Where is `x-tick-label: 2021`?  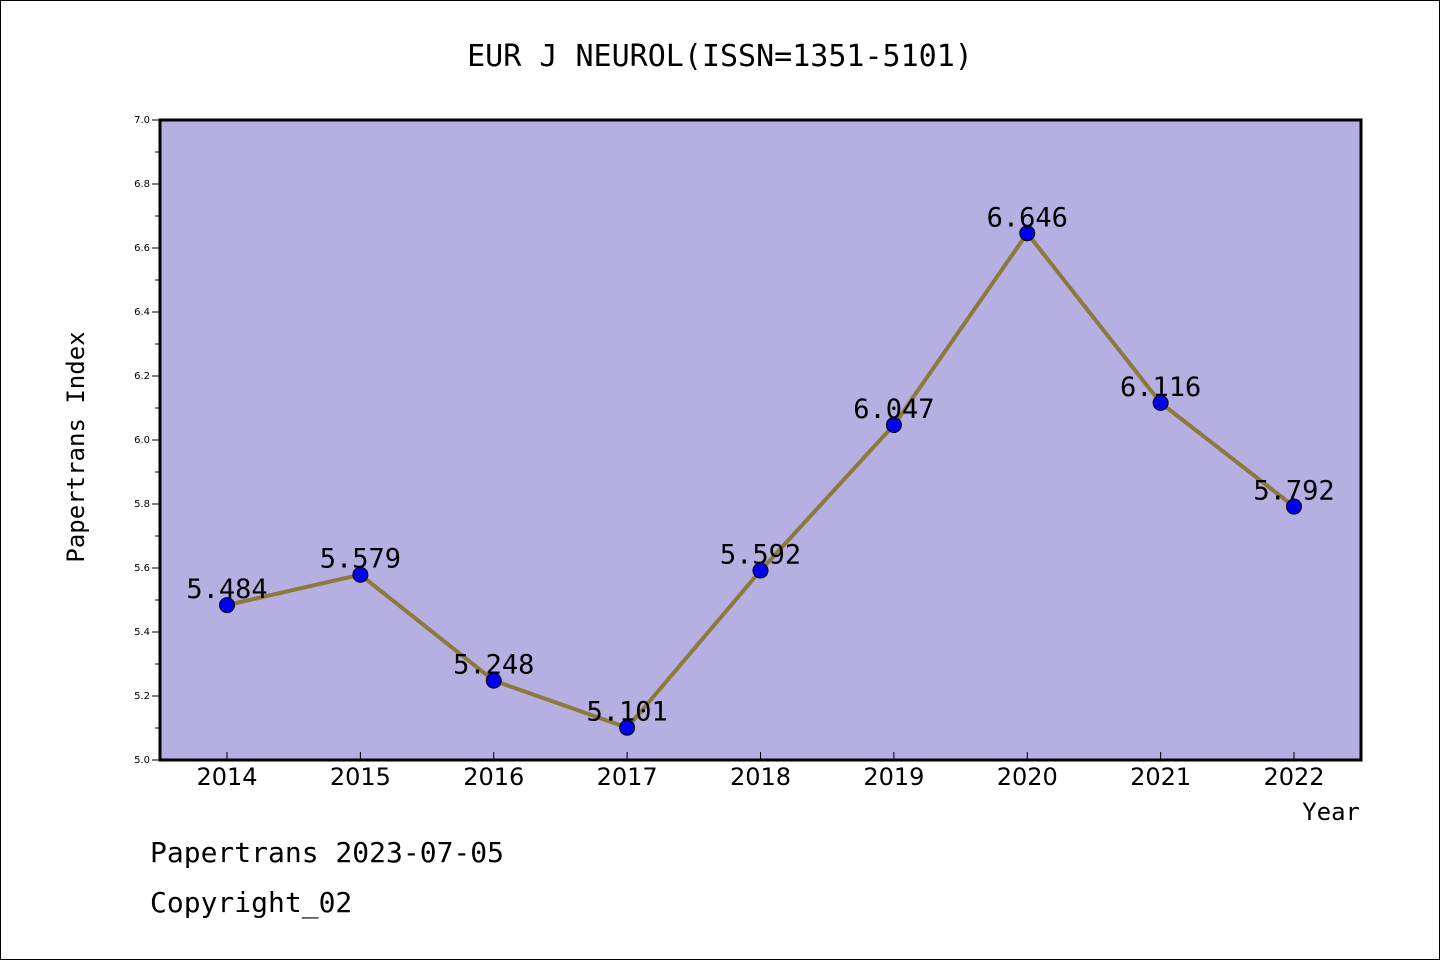 x-tick-label: 2021 is located at coordinates (1160, 777).